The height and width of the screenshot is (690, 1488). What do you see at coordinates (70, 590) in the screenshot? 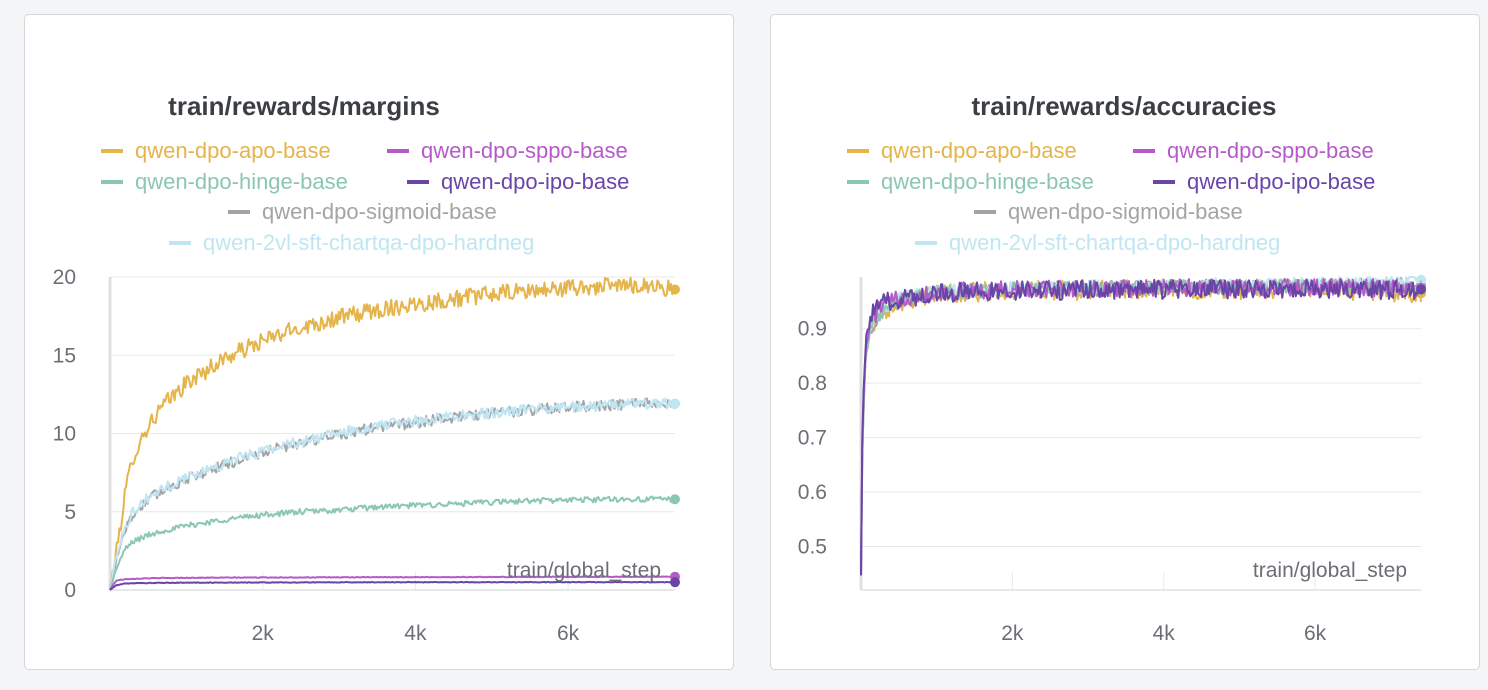
I see `y-tick-label: 0` at bounding box center [70, 590].